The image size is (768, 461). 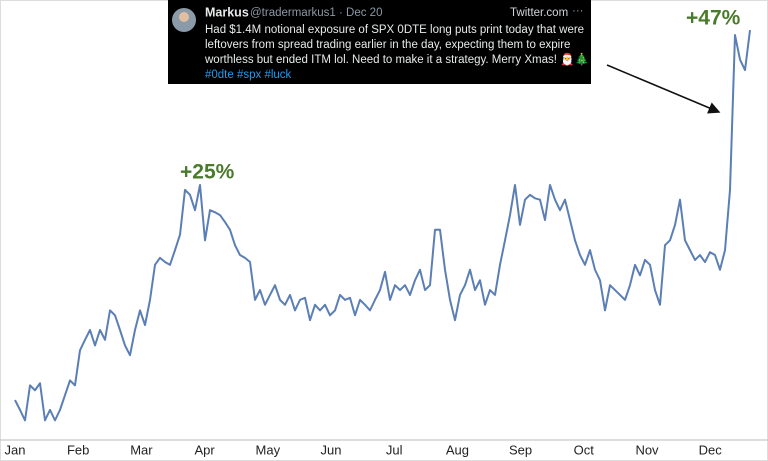 I want to click on x-tick-label: Sep, so click(x=520, y=449).